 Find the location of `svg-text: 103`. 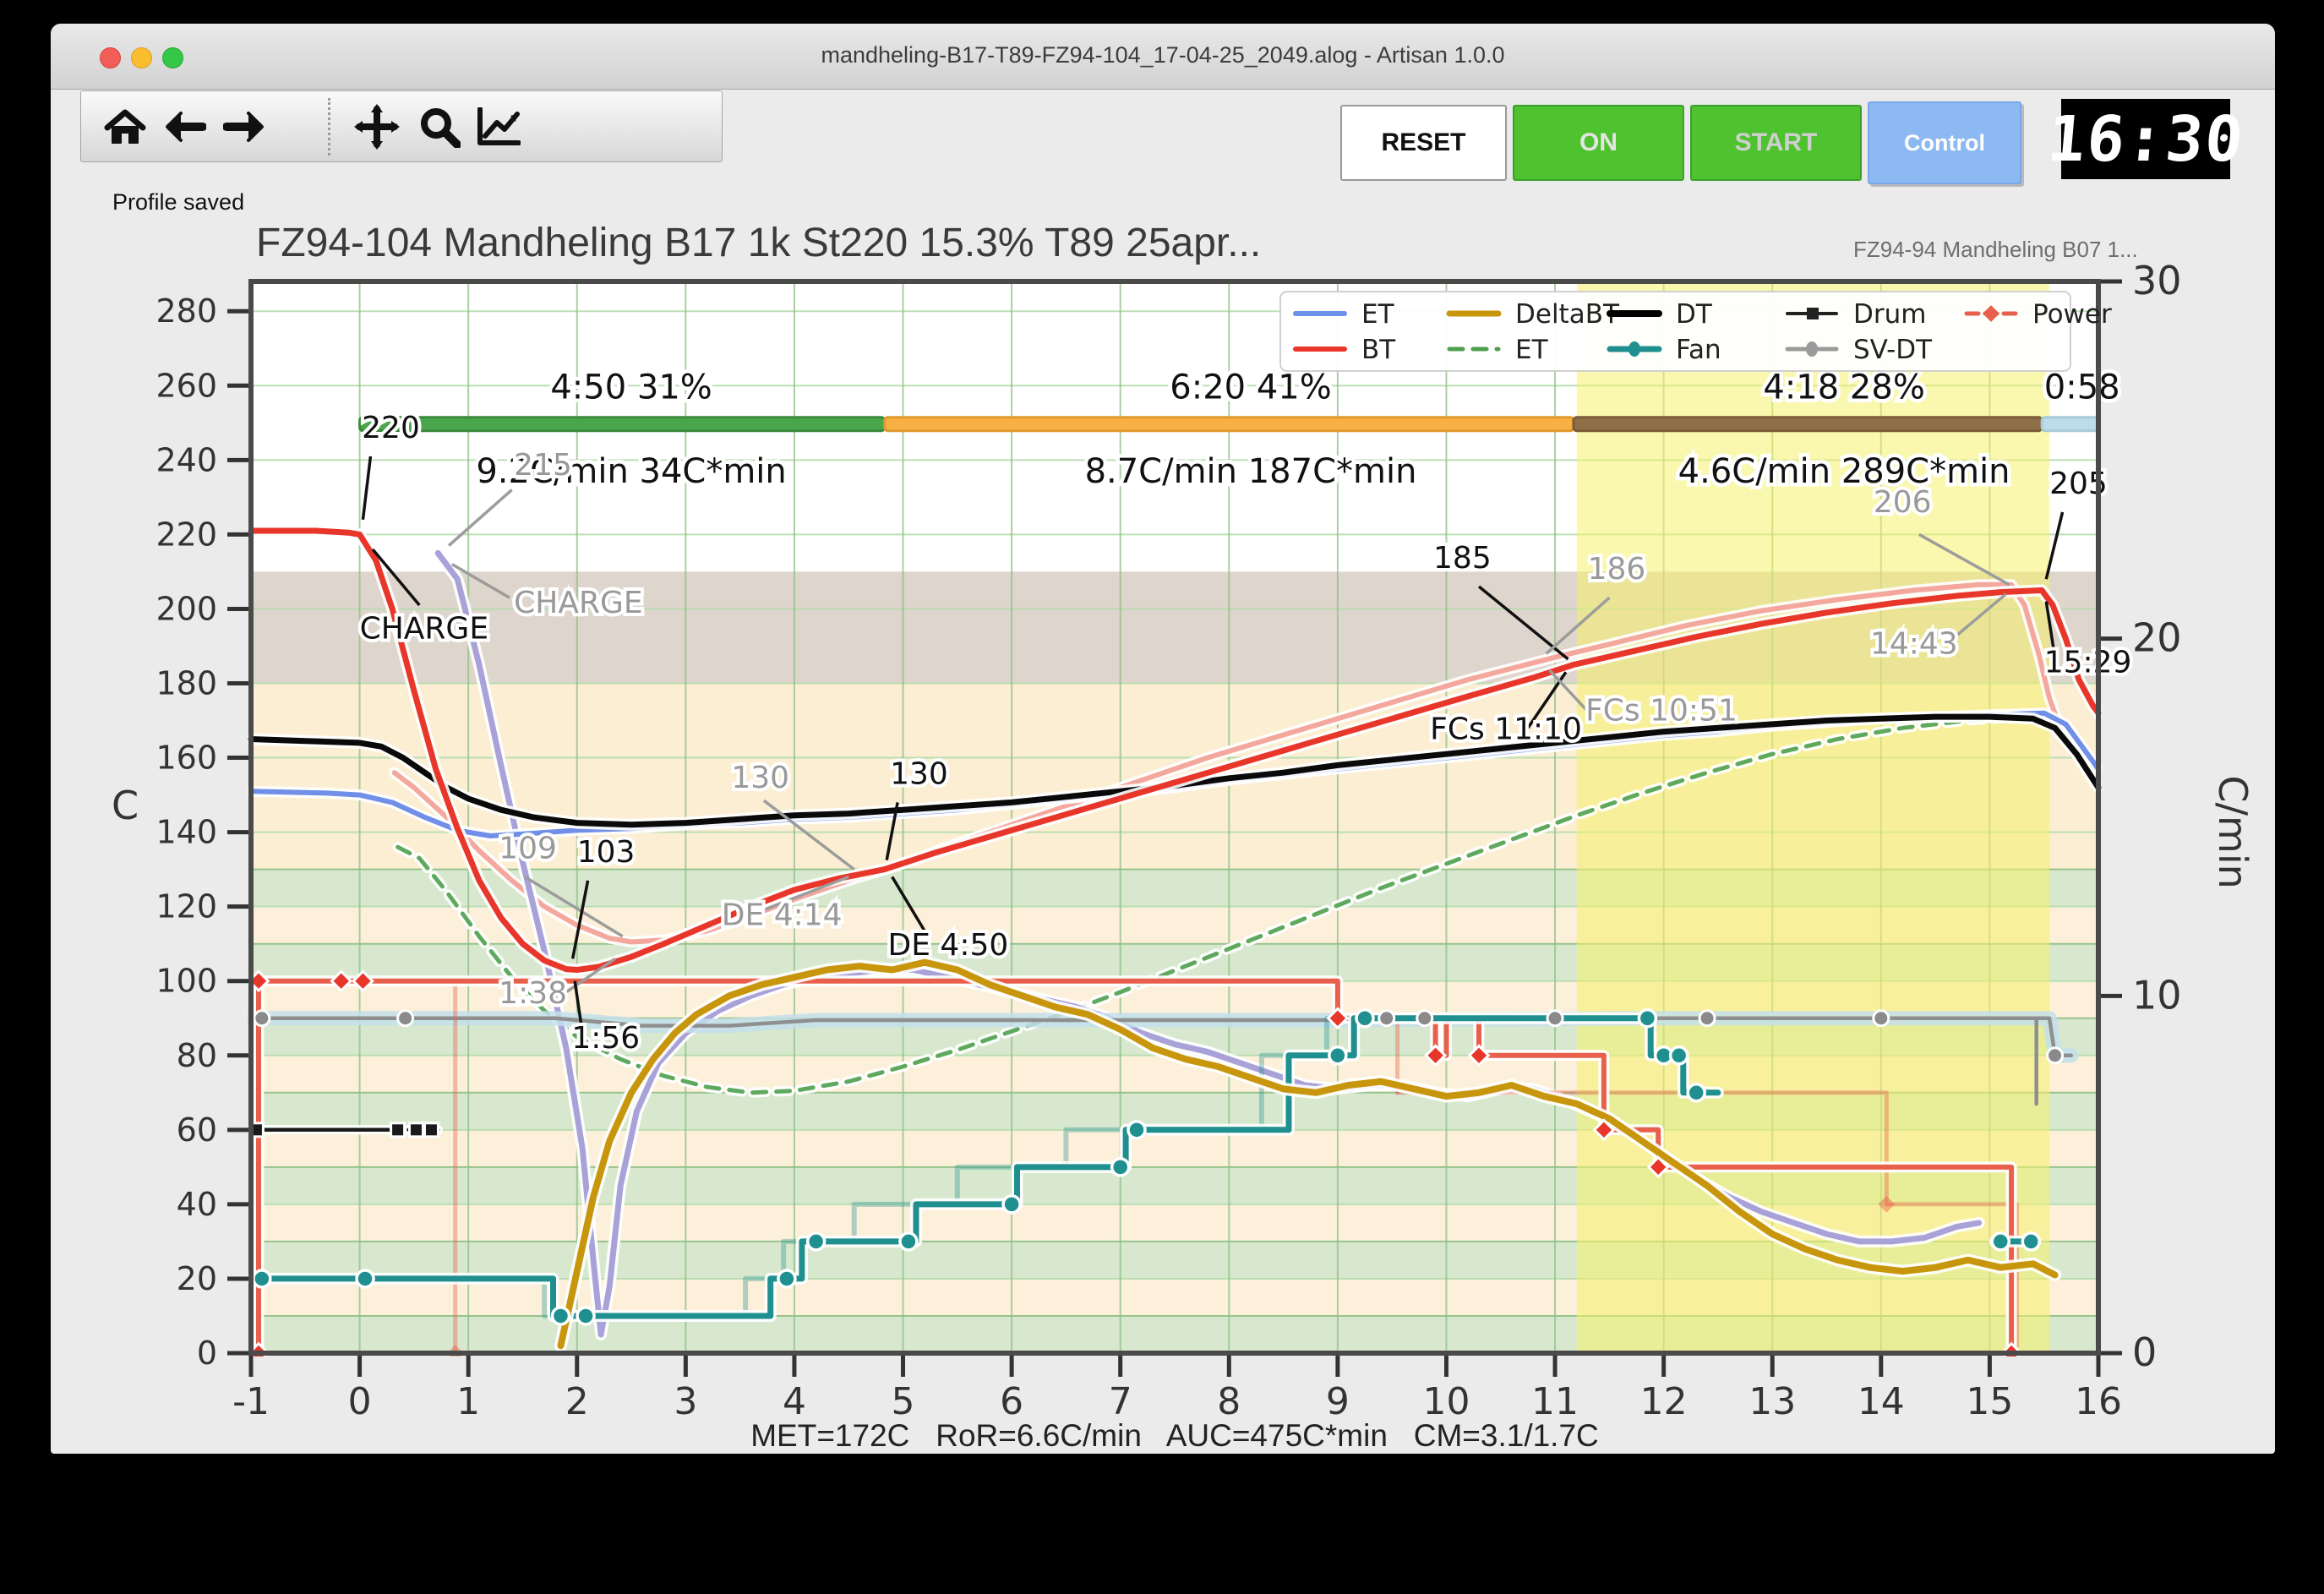

svg-text: 103 is located at coordinates (606, 852).